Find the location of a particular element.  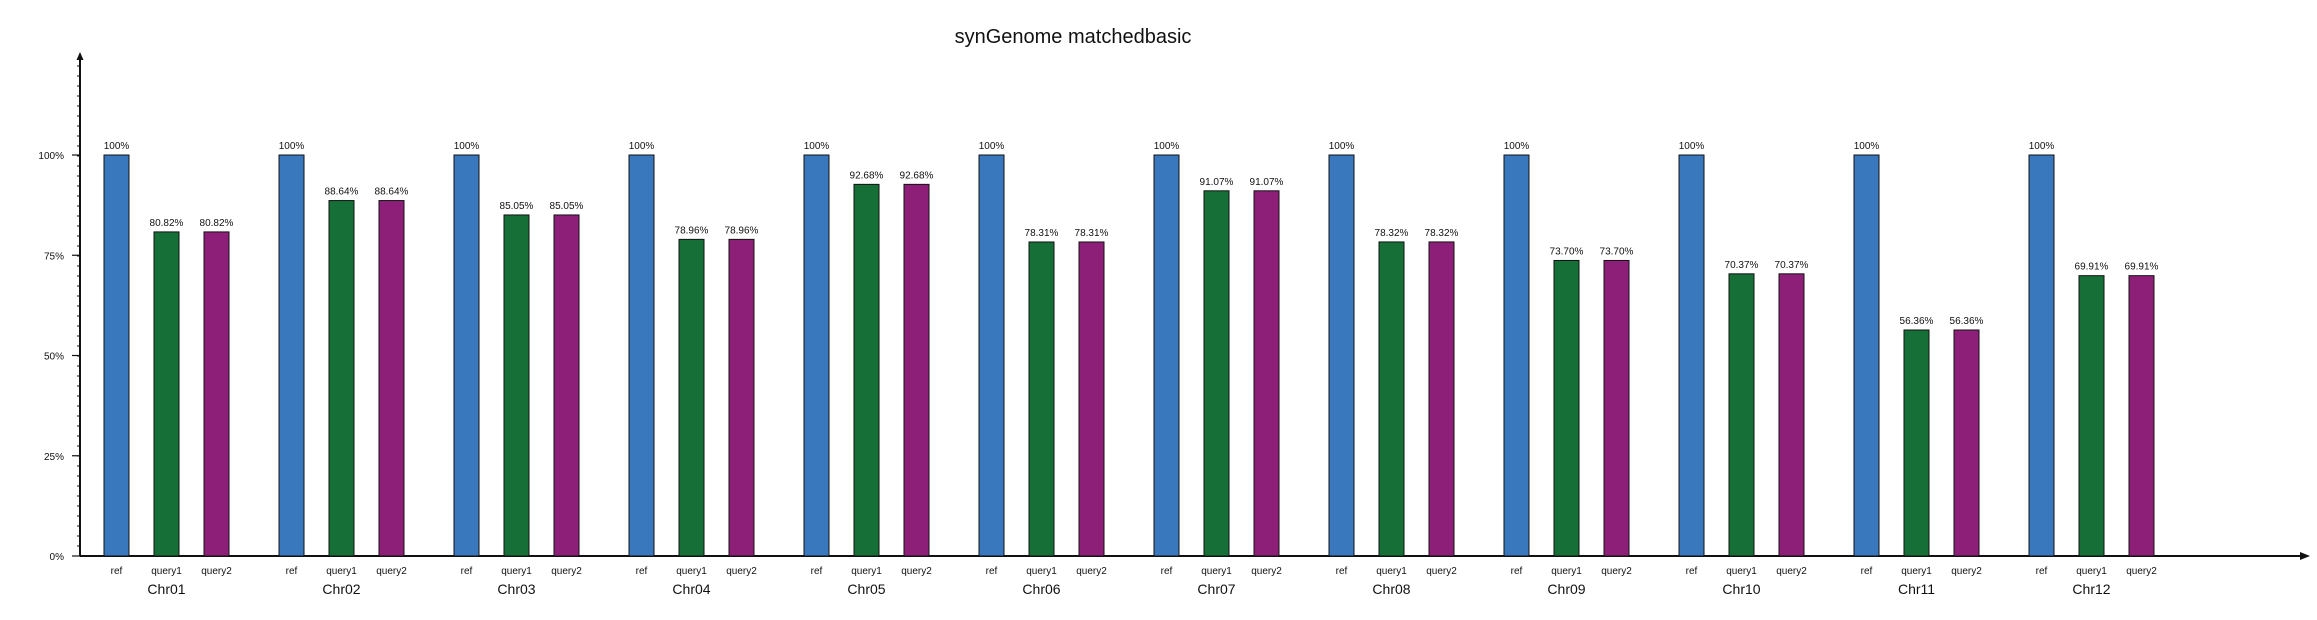

bar-query1-Chr11 is located at coordinates (1916, 443).